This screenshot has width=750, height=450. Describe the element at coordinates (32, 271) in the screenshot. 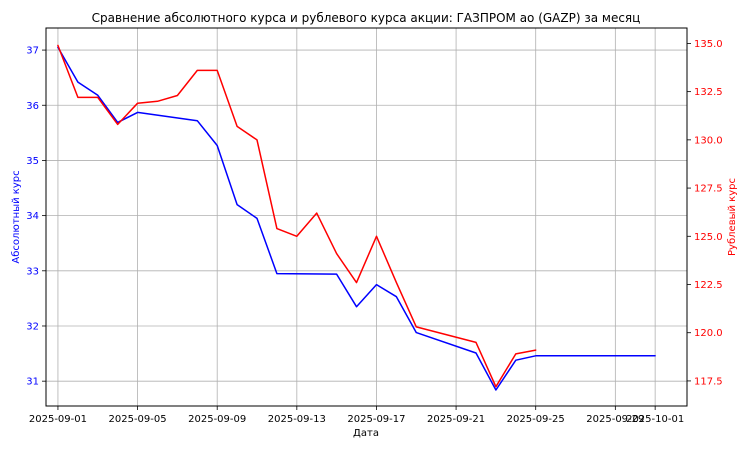

I see `left-tick-label: 33` at that location.